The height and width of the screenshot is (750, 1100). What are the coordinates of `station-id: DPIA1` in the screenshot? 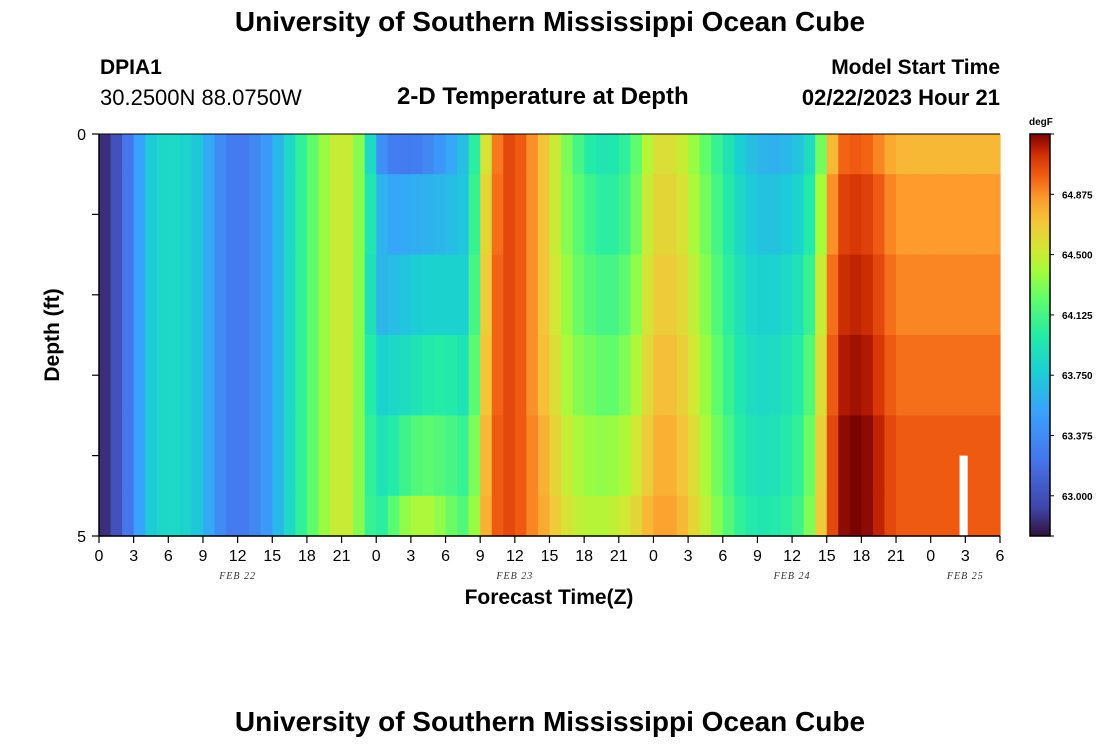 It's located at (131, 67).